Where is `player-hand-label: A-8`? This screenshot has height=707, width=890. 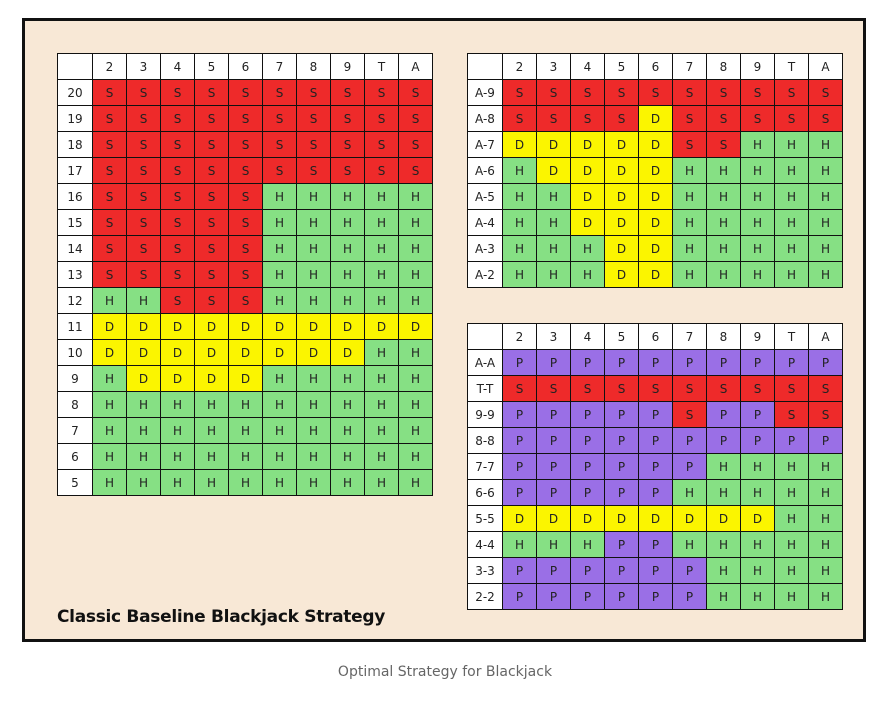 player-hand-label: A-8 is located at coordinates (485, 118).